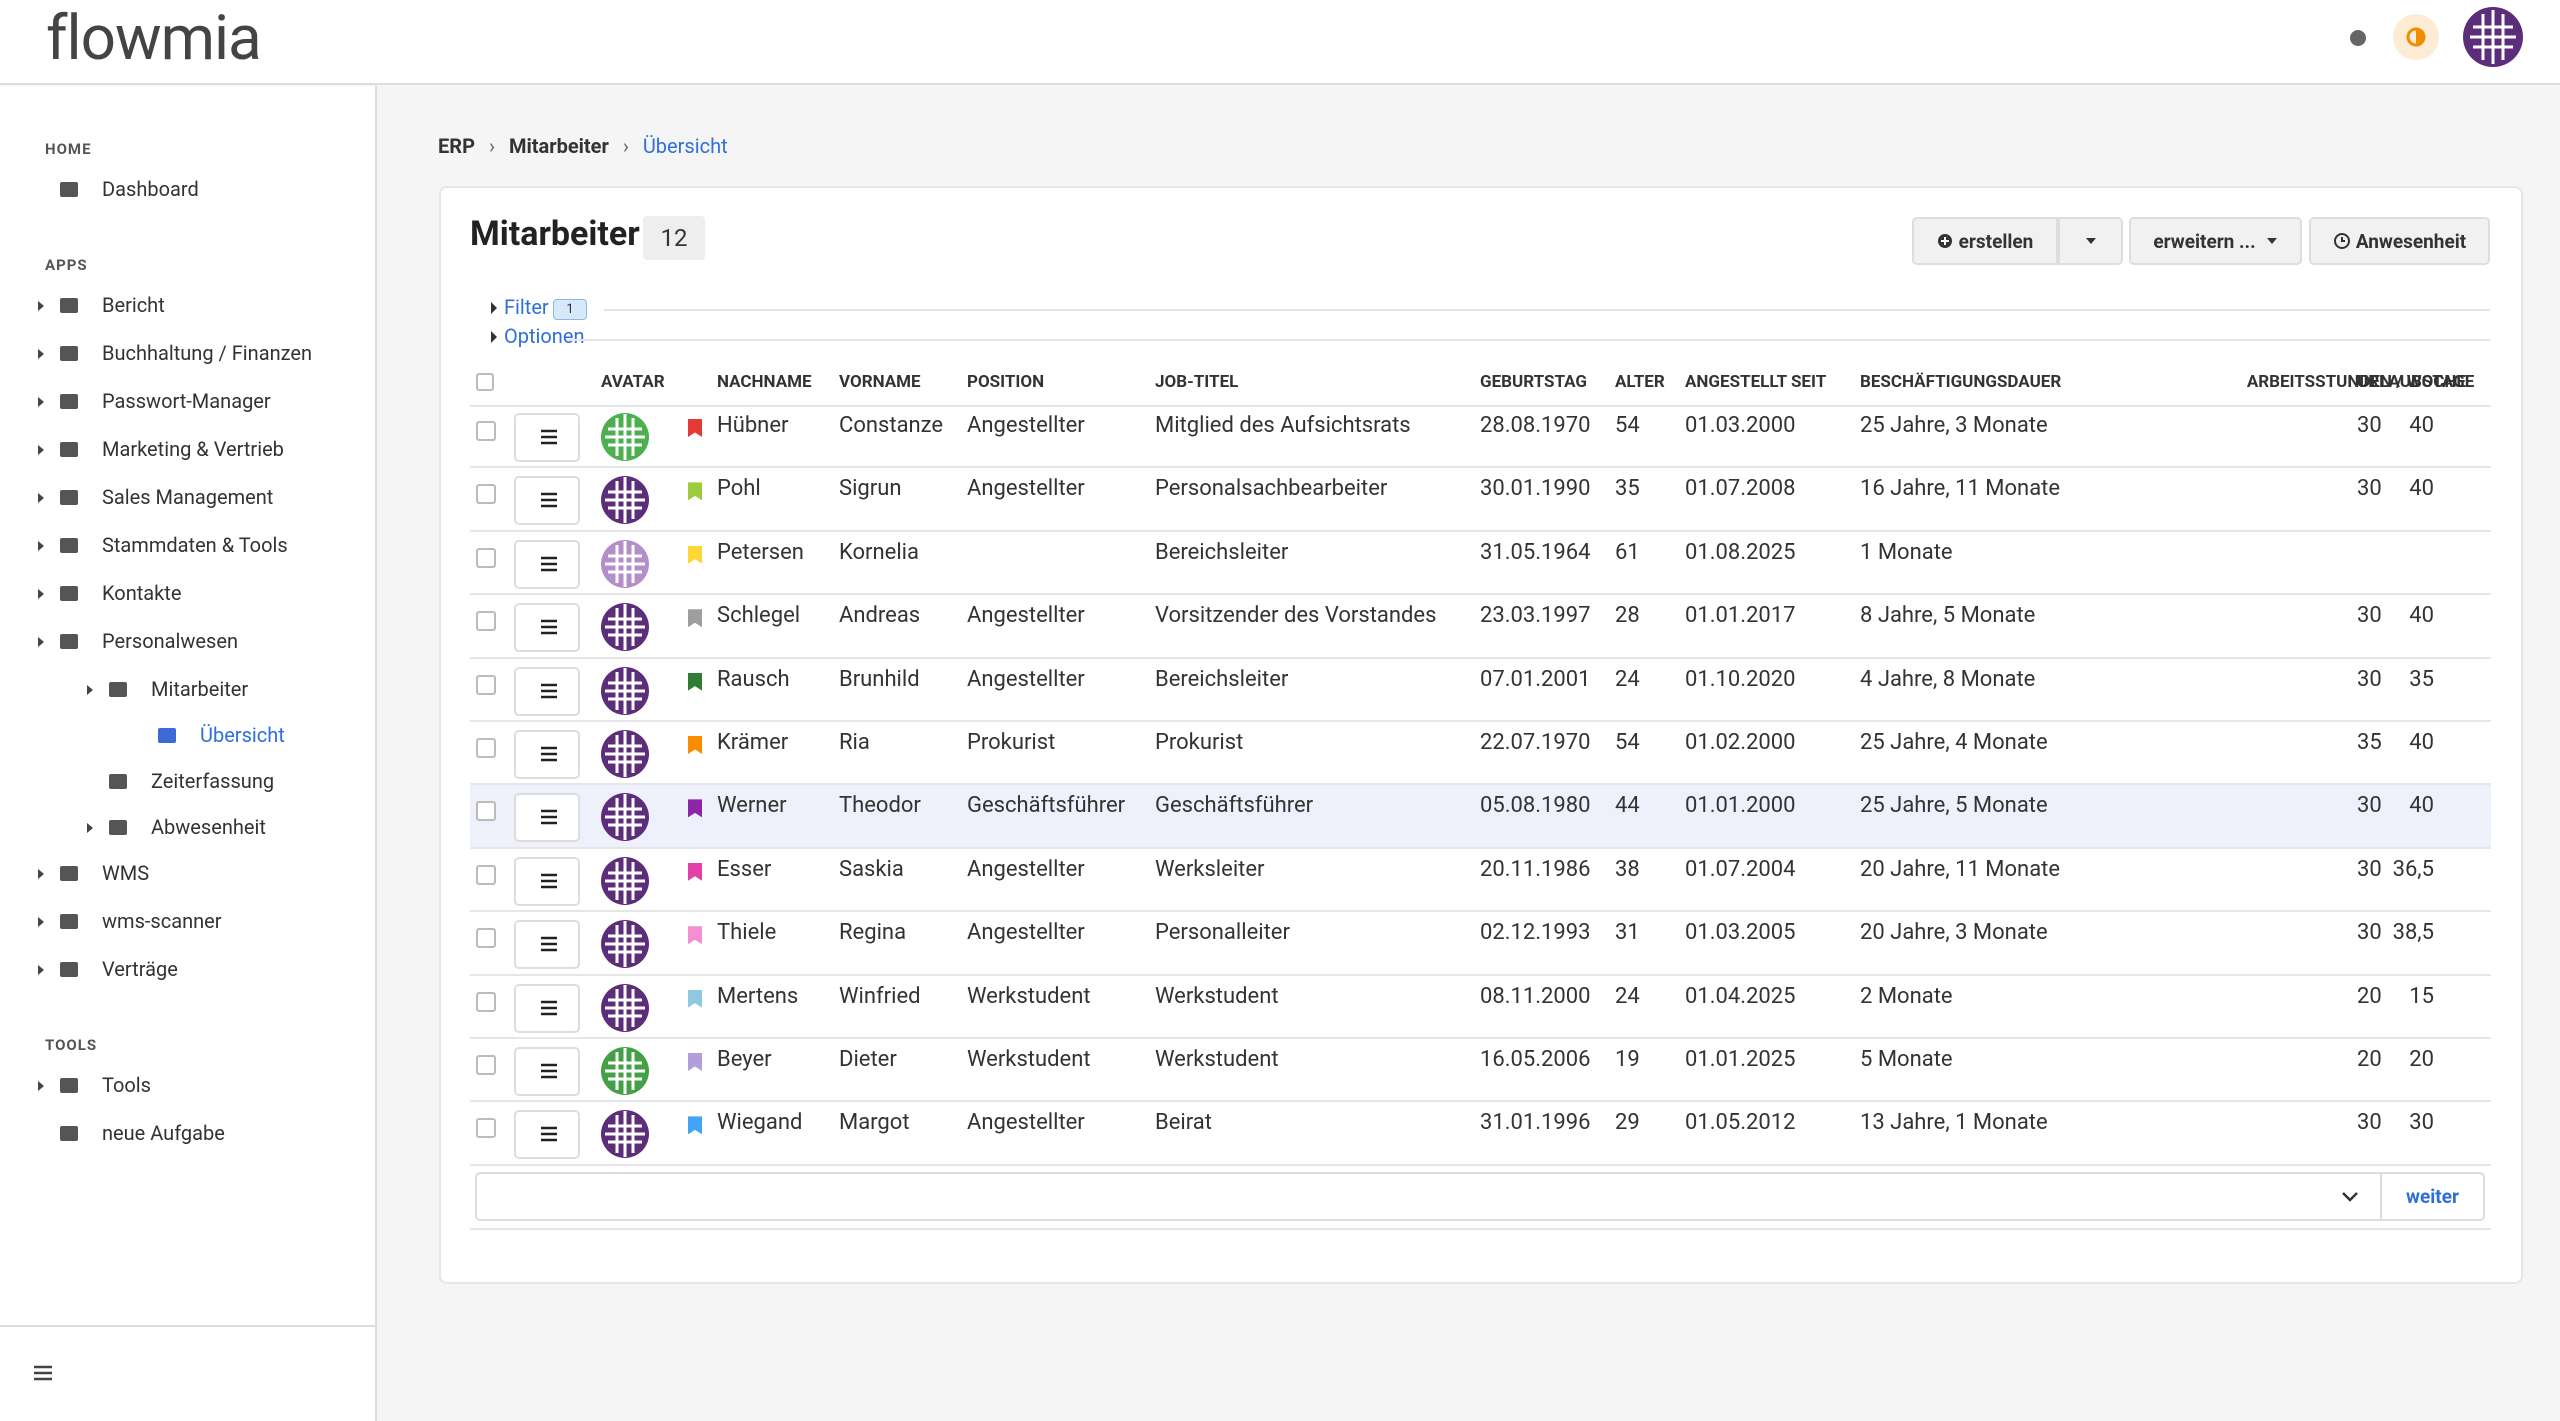 The image size is (2560, 1421). What do you see at coordinates (200, 689) in the screenshot?
I see `nav-item: Mitarbeiter` at bounding box center [200, 689].